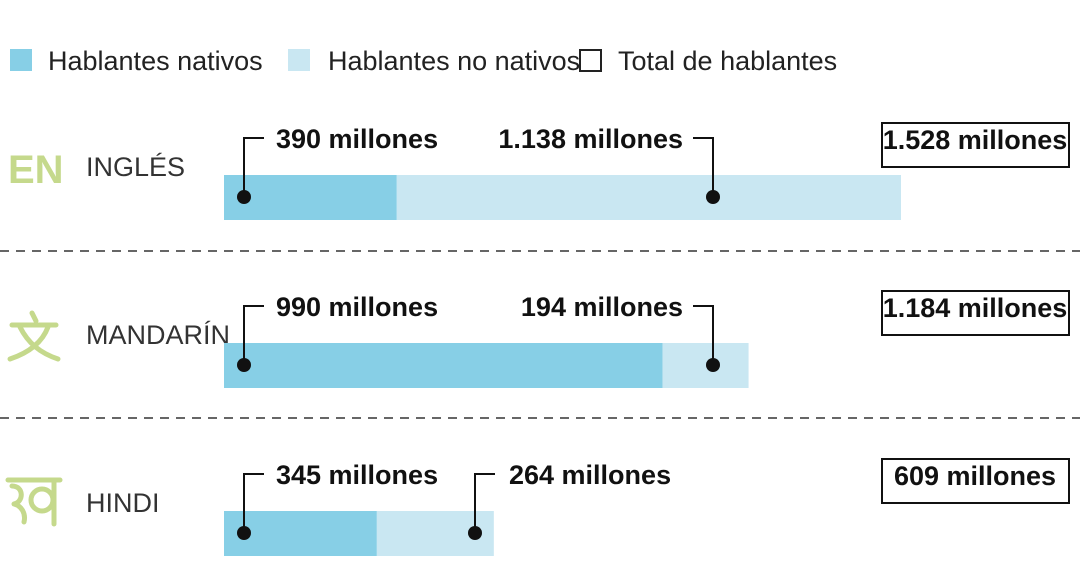 The width and height of the screenshot is (1080, 572). I want to click on kha-character-icon, so click(34, 502).